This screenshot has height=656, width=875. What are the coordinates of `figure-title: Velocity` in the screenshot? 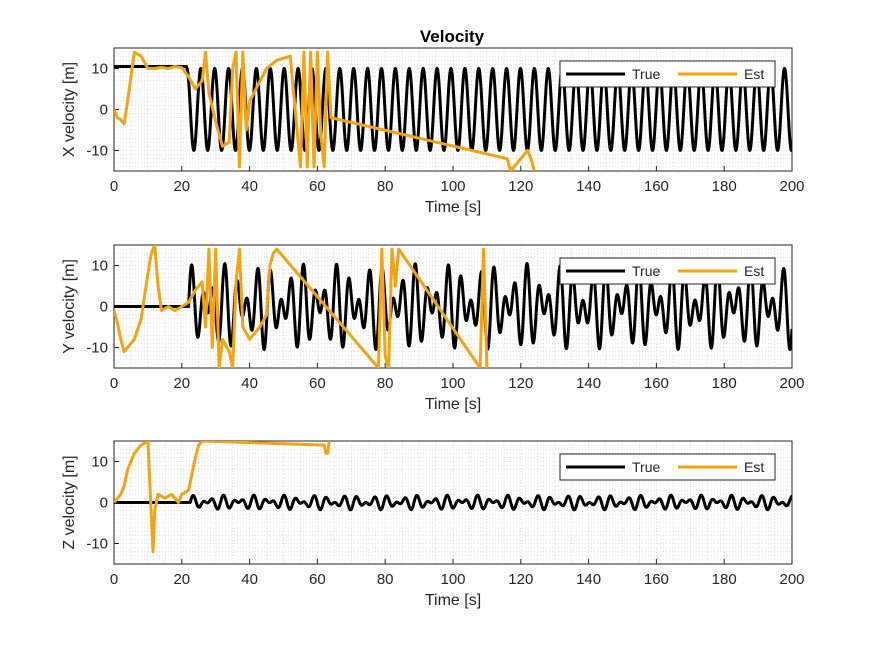 It's located at (452, 36).